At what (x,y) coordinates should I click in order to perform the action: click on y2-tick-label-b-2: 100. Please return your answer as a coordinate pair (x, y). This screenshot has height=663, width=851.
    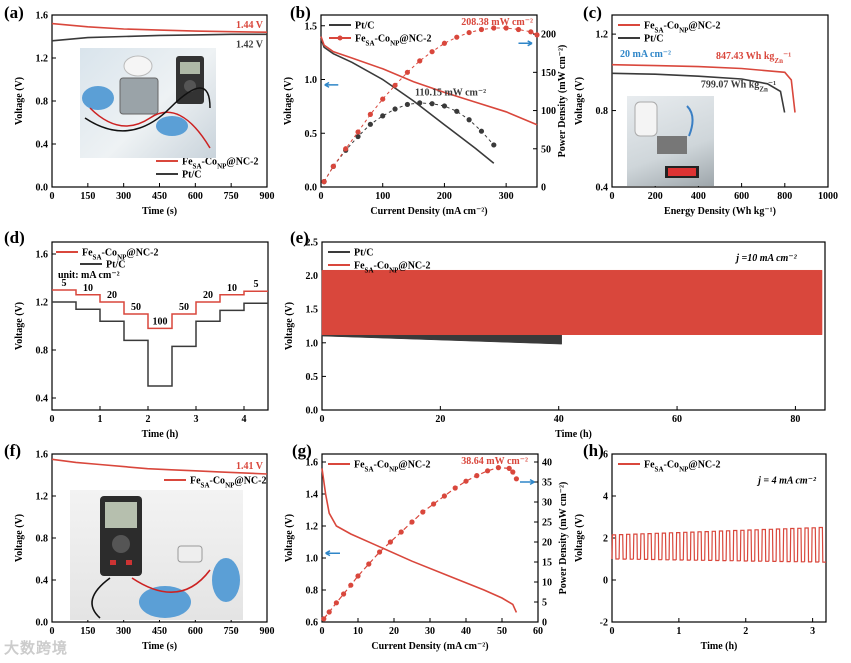
    Looking at the image, I should click on (548, 111).